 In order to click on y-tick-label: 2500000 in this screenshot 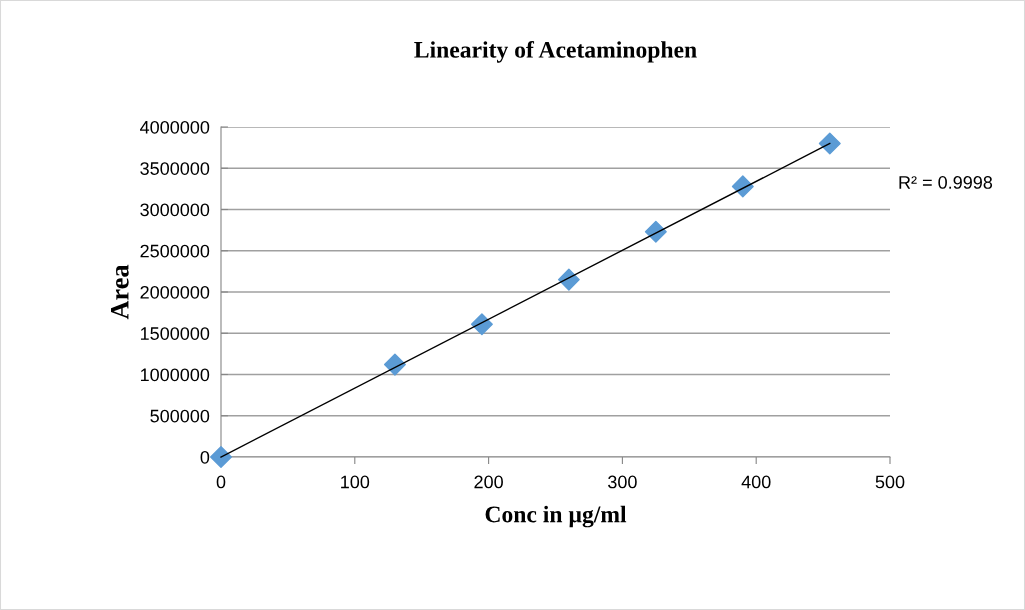, I will do `click(175, 251)`.